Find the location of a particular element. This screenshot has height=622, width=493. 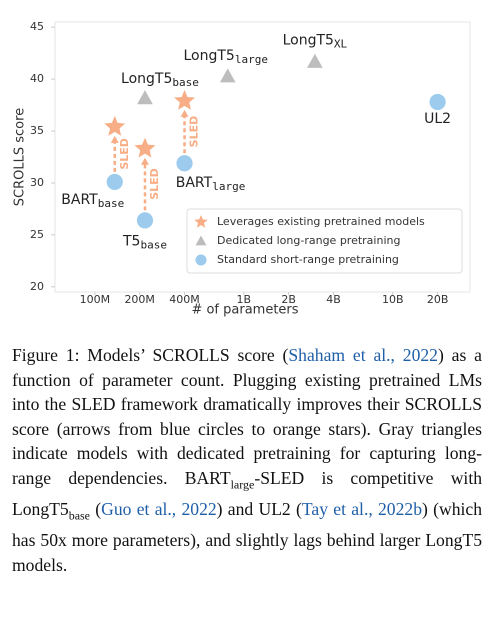

legend-box is located at coordinates (324, 241).